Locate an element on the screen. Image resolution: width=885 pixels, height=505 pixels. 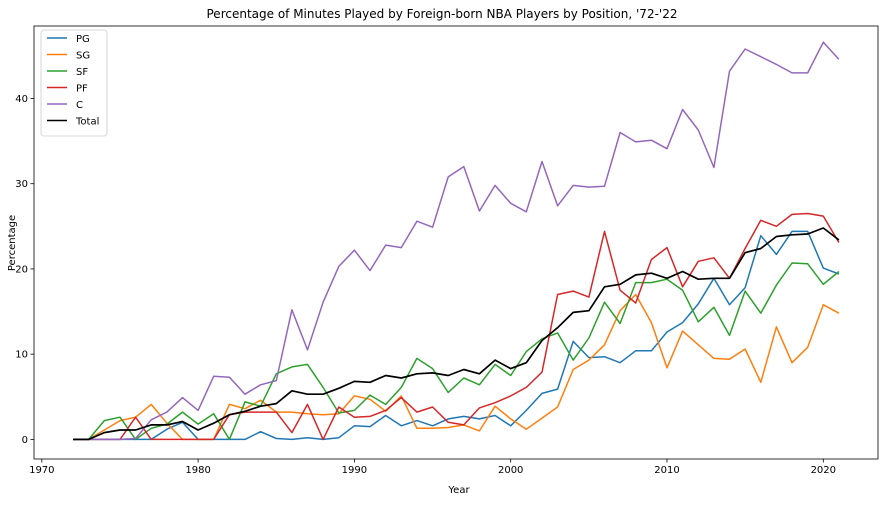
y-tick-label: 40 is located at coordinates (21, 99).